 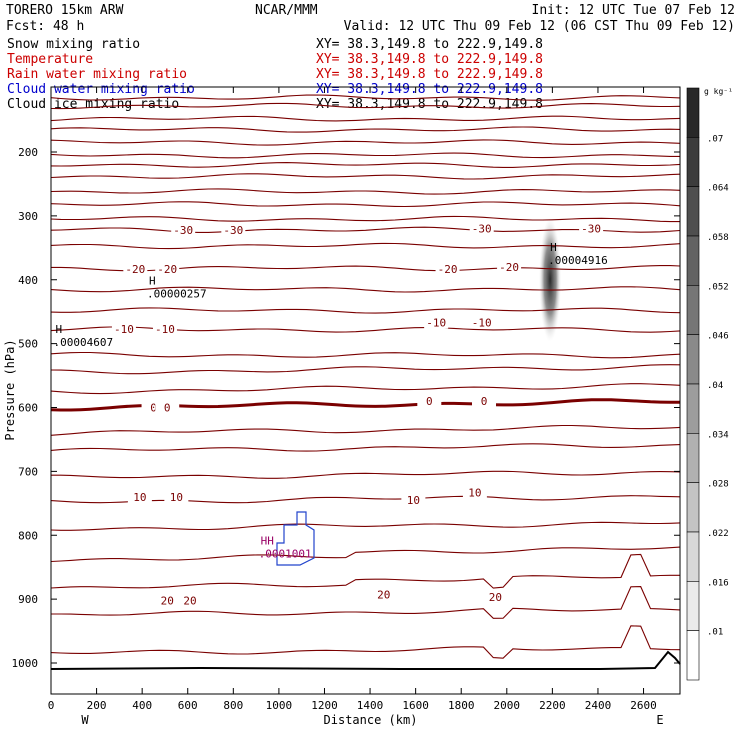 What do you see at coordinates (550, 279) in the screenshot?
I see `cloud-ice-plume` at bounding box center [550, 279].